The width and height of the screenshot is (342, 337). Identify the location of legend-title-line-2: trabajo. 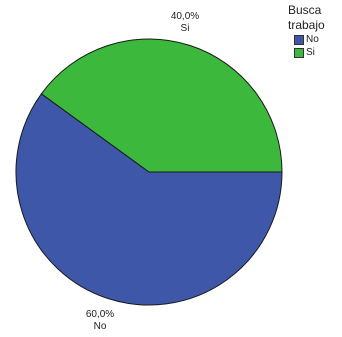
(306, 25).